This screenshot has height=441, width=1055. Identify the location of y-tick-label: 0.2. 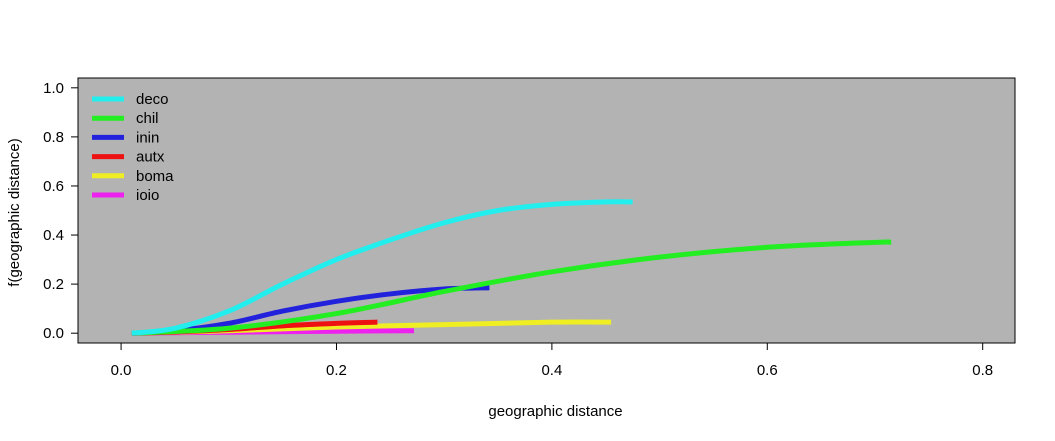
(53, 284).